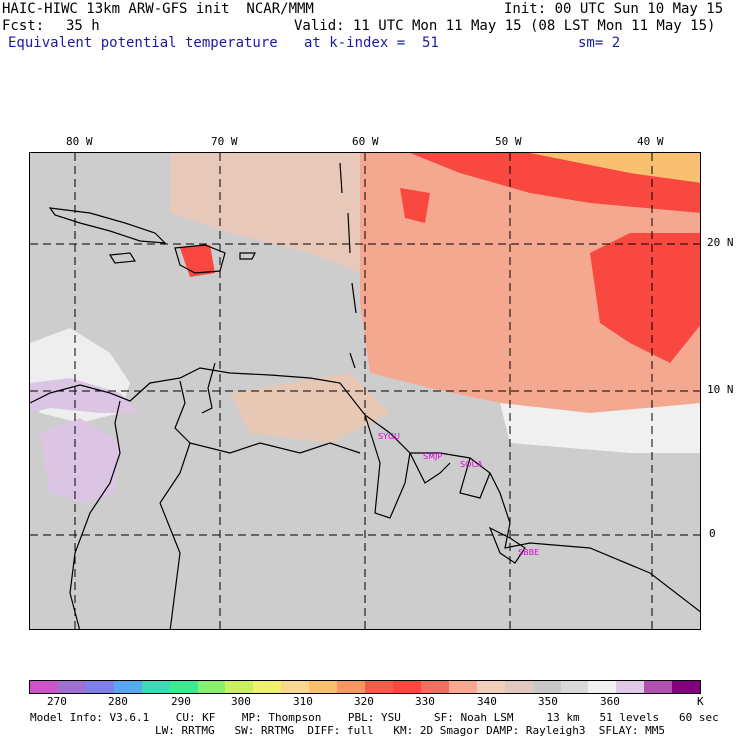  What do you see at coordinates (83, 26) in the screenshot?
I see `forecast-hour: 35 h` at bounding box center [83, 26].